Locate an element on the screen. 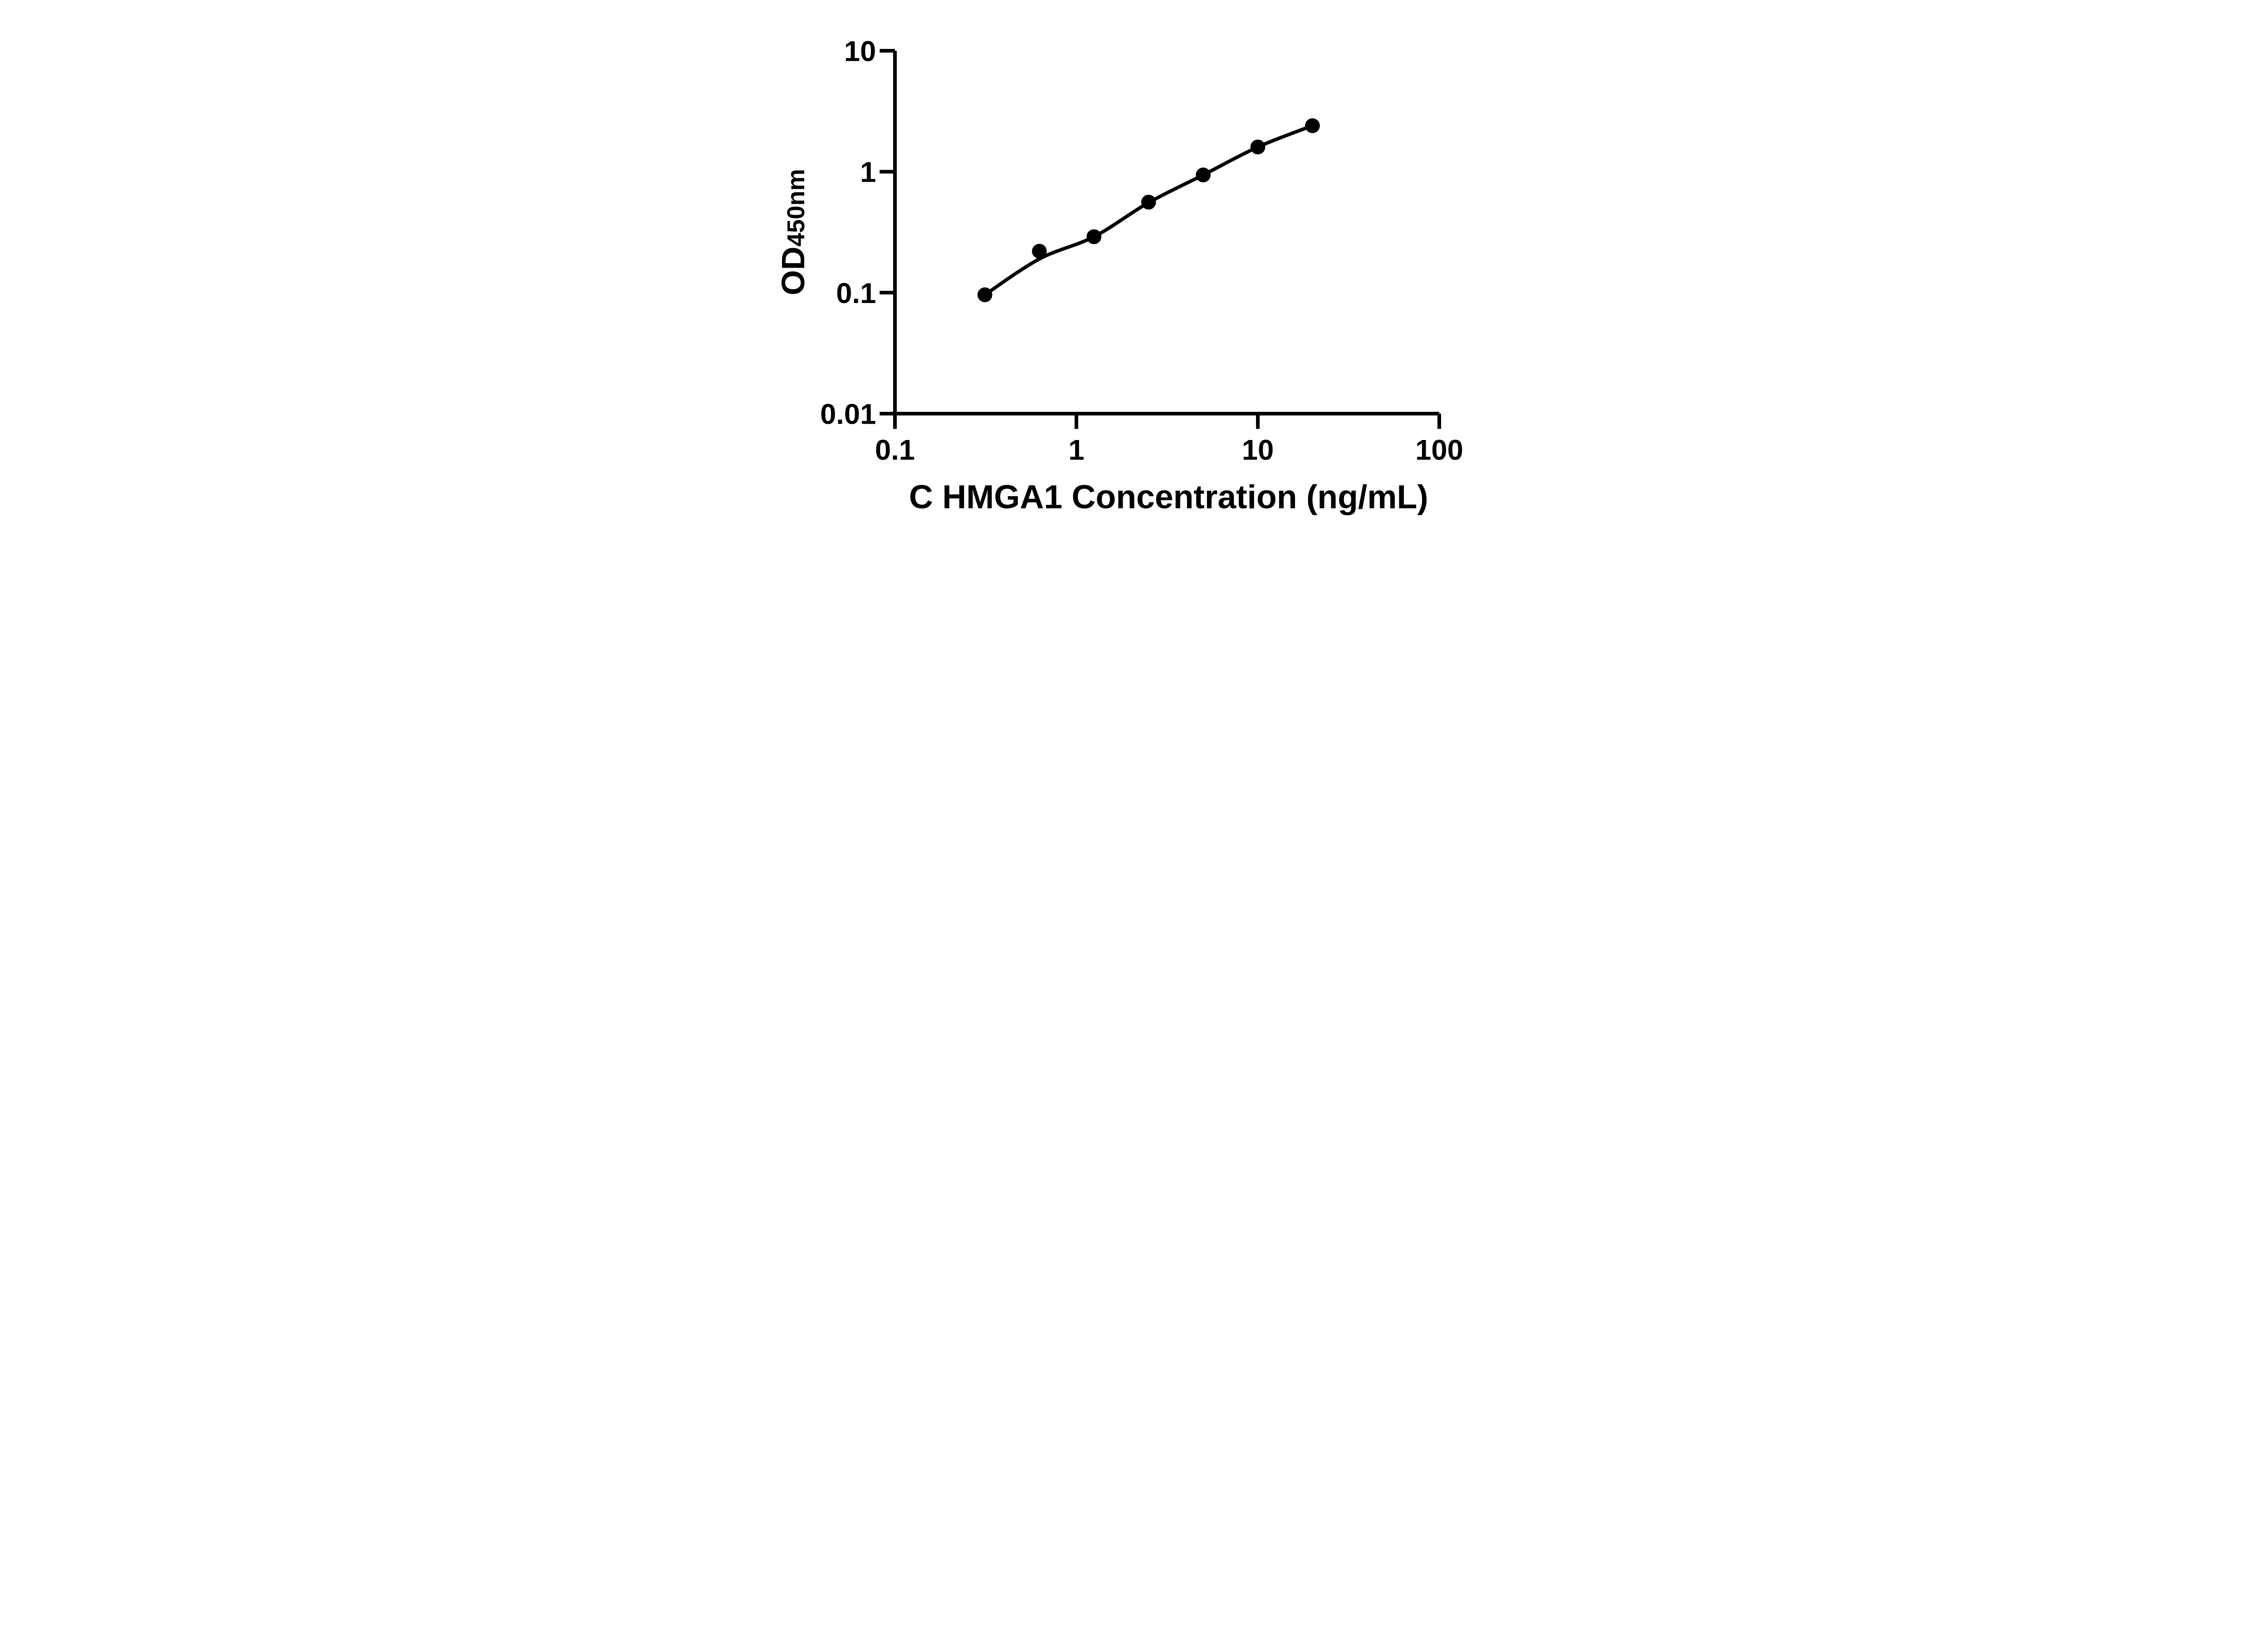 The width and height of the screenshot is (2268, 1633). y-axis-title-main: OD is located at coordinates (793, 270).